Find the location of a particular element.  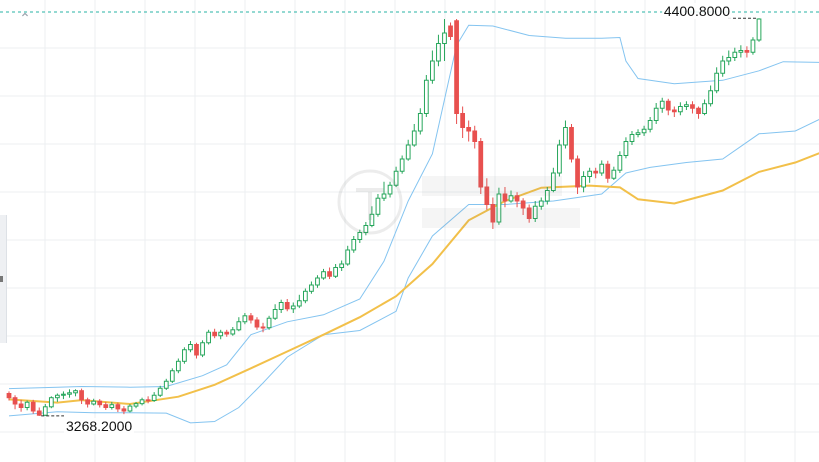

chevron-up-icon: ⌃ is located at coordinates (25, 19).